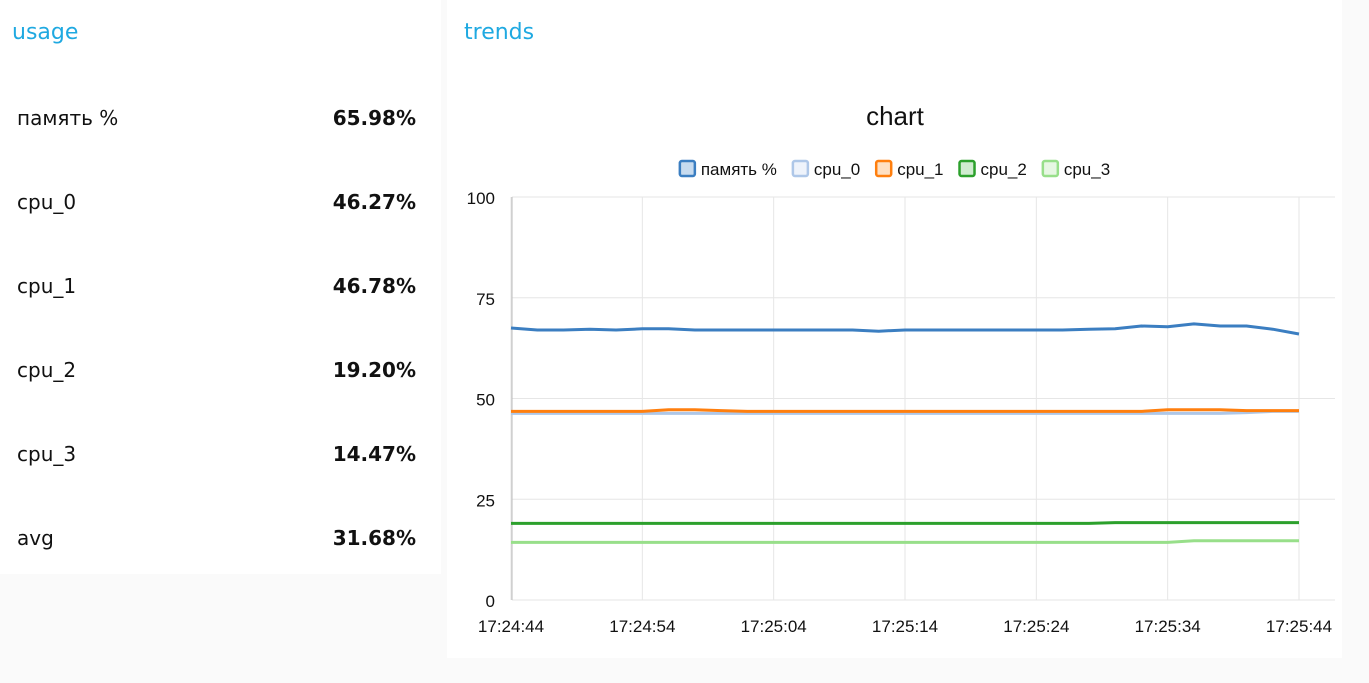  I want to click on y-tick-label: 0, so click(490, 601).